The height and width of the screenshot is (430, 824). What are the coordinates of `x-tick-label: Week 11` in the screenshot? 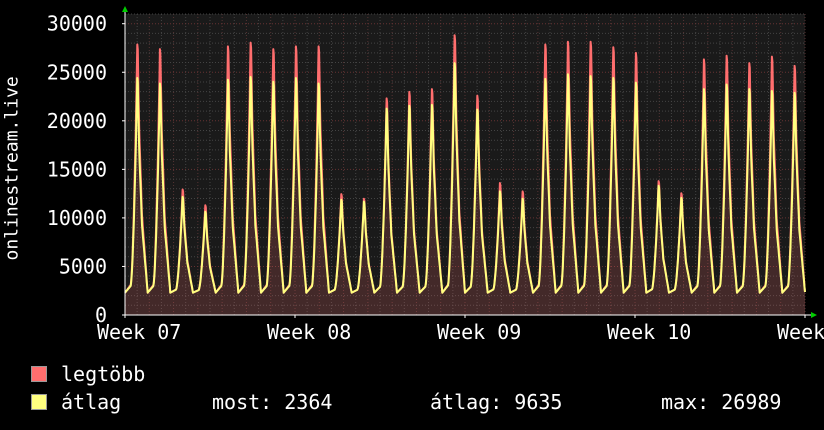 It's located at (800, 332).